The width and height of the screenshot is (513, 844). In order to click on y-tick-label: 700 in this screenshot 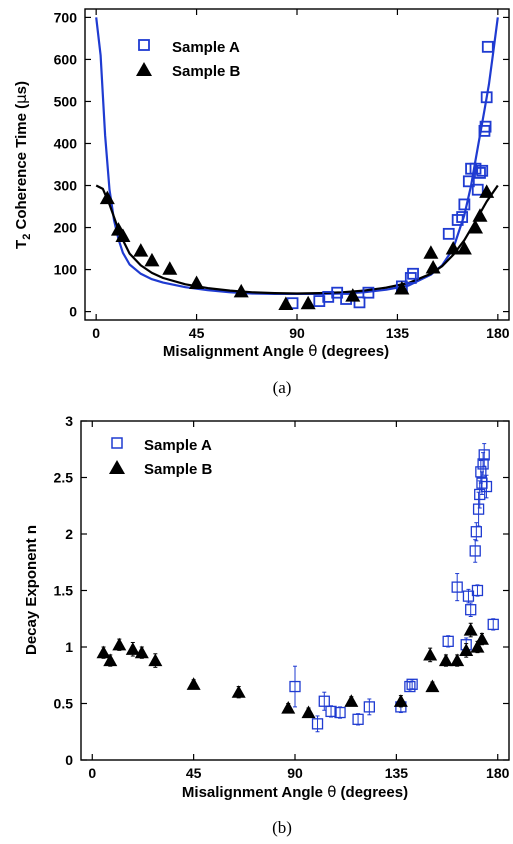, I will do `click(66, 17)`.